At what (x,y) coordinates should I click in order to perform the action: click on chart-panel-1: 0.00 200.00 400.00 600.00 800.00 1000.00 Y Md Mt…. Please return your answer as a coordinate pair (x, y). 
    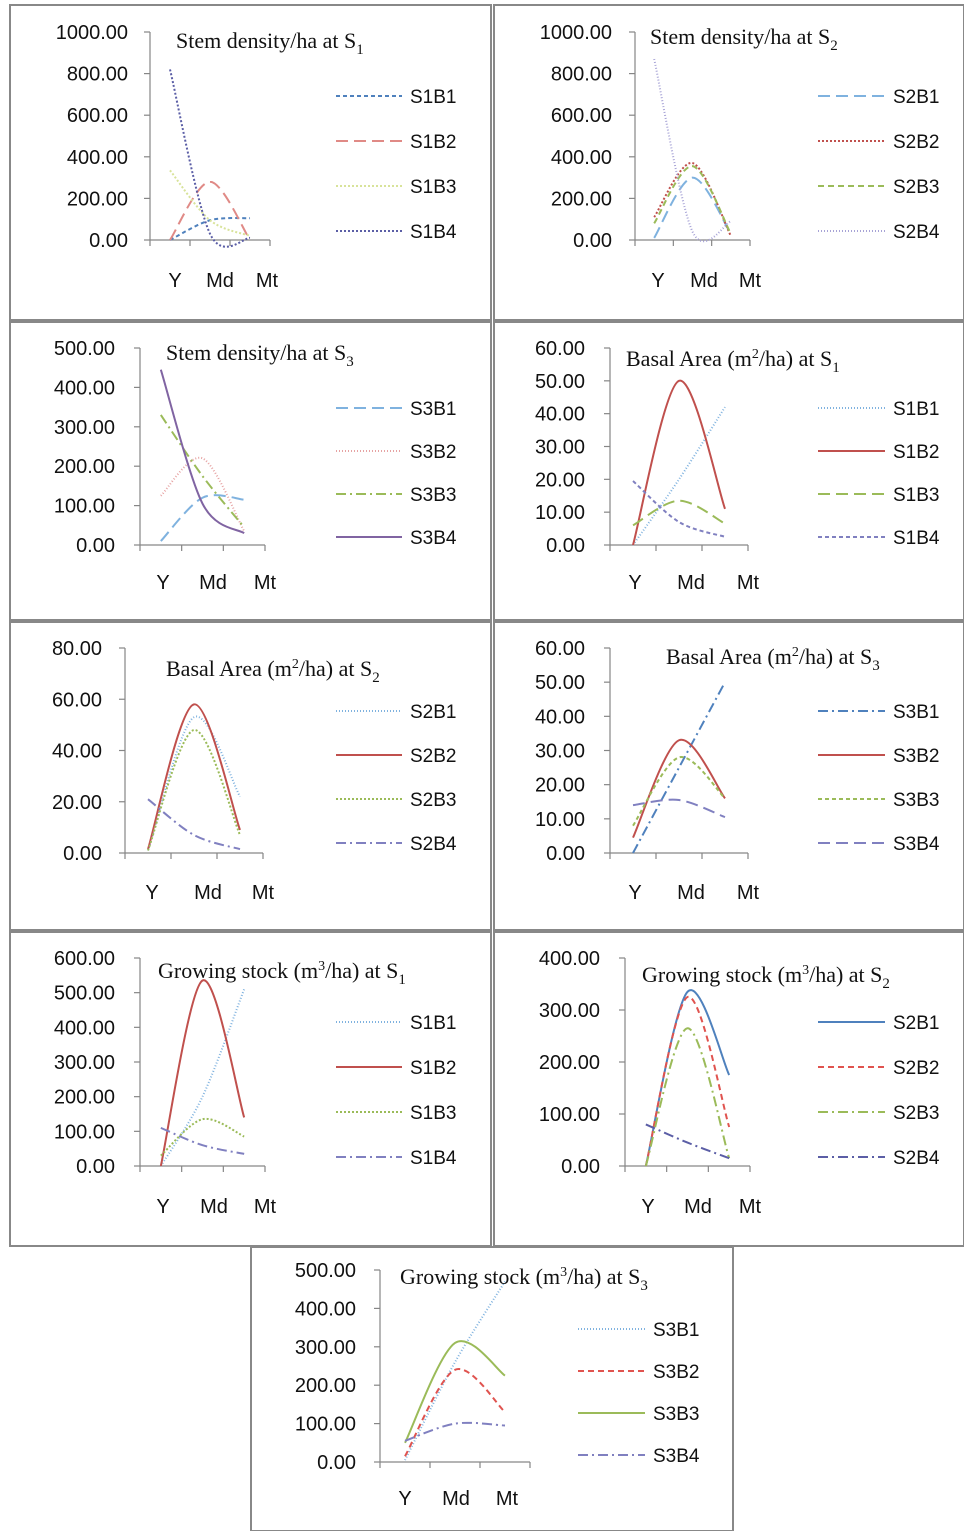
    Looking at the image, I should click on (250, 162).